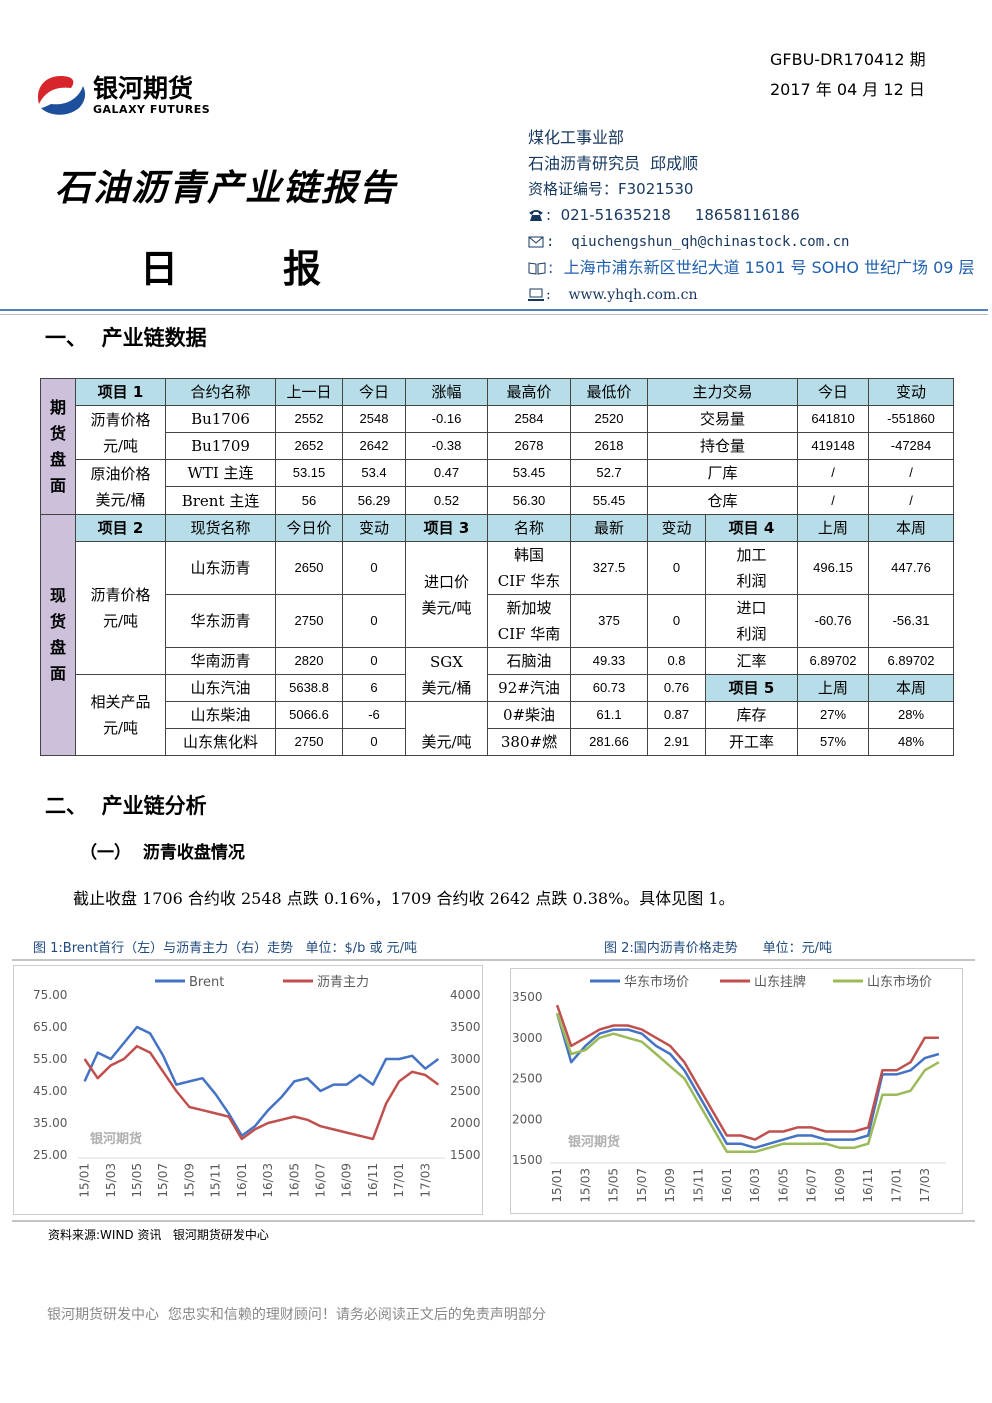  I want to click on x-tick-label: 16/03, so click(755, 1185).